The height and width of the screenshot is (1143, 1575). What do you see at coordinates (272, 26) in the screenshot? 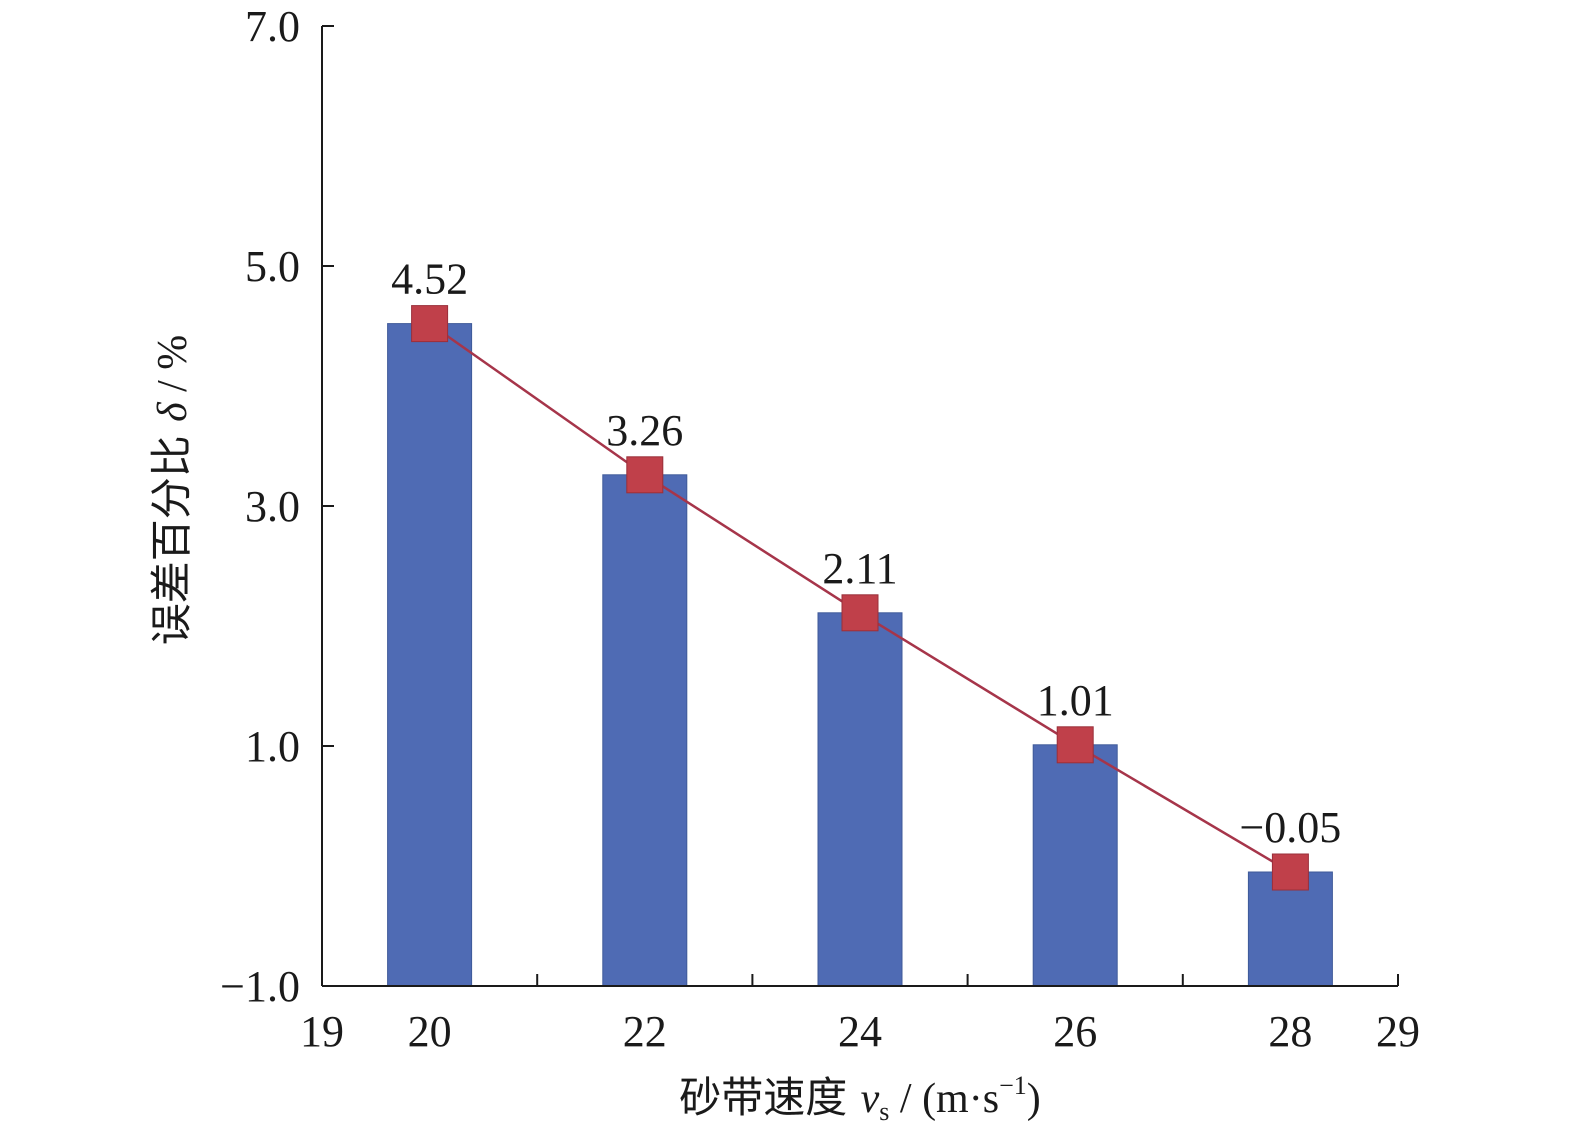
I see `y-tick-label-7: 7.0` at bounding box center [272, 26].